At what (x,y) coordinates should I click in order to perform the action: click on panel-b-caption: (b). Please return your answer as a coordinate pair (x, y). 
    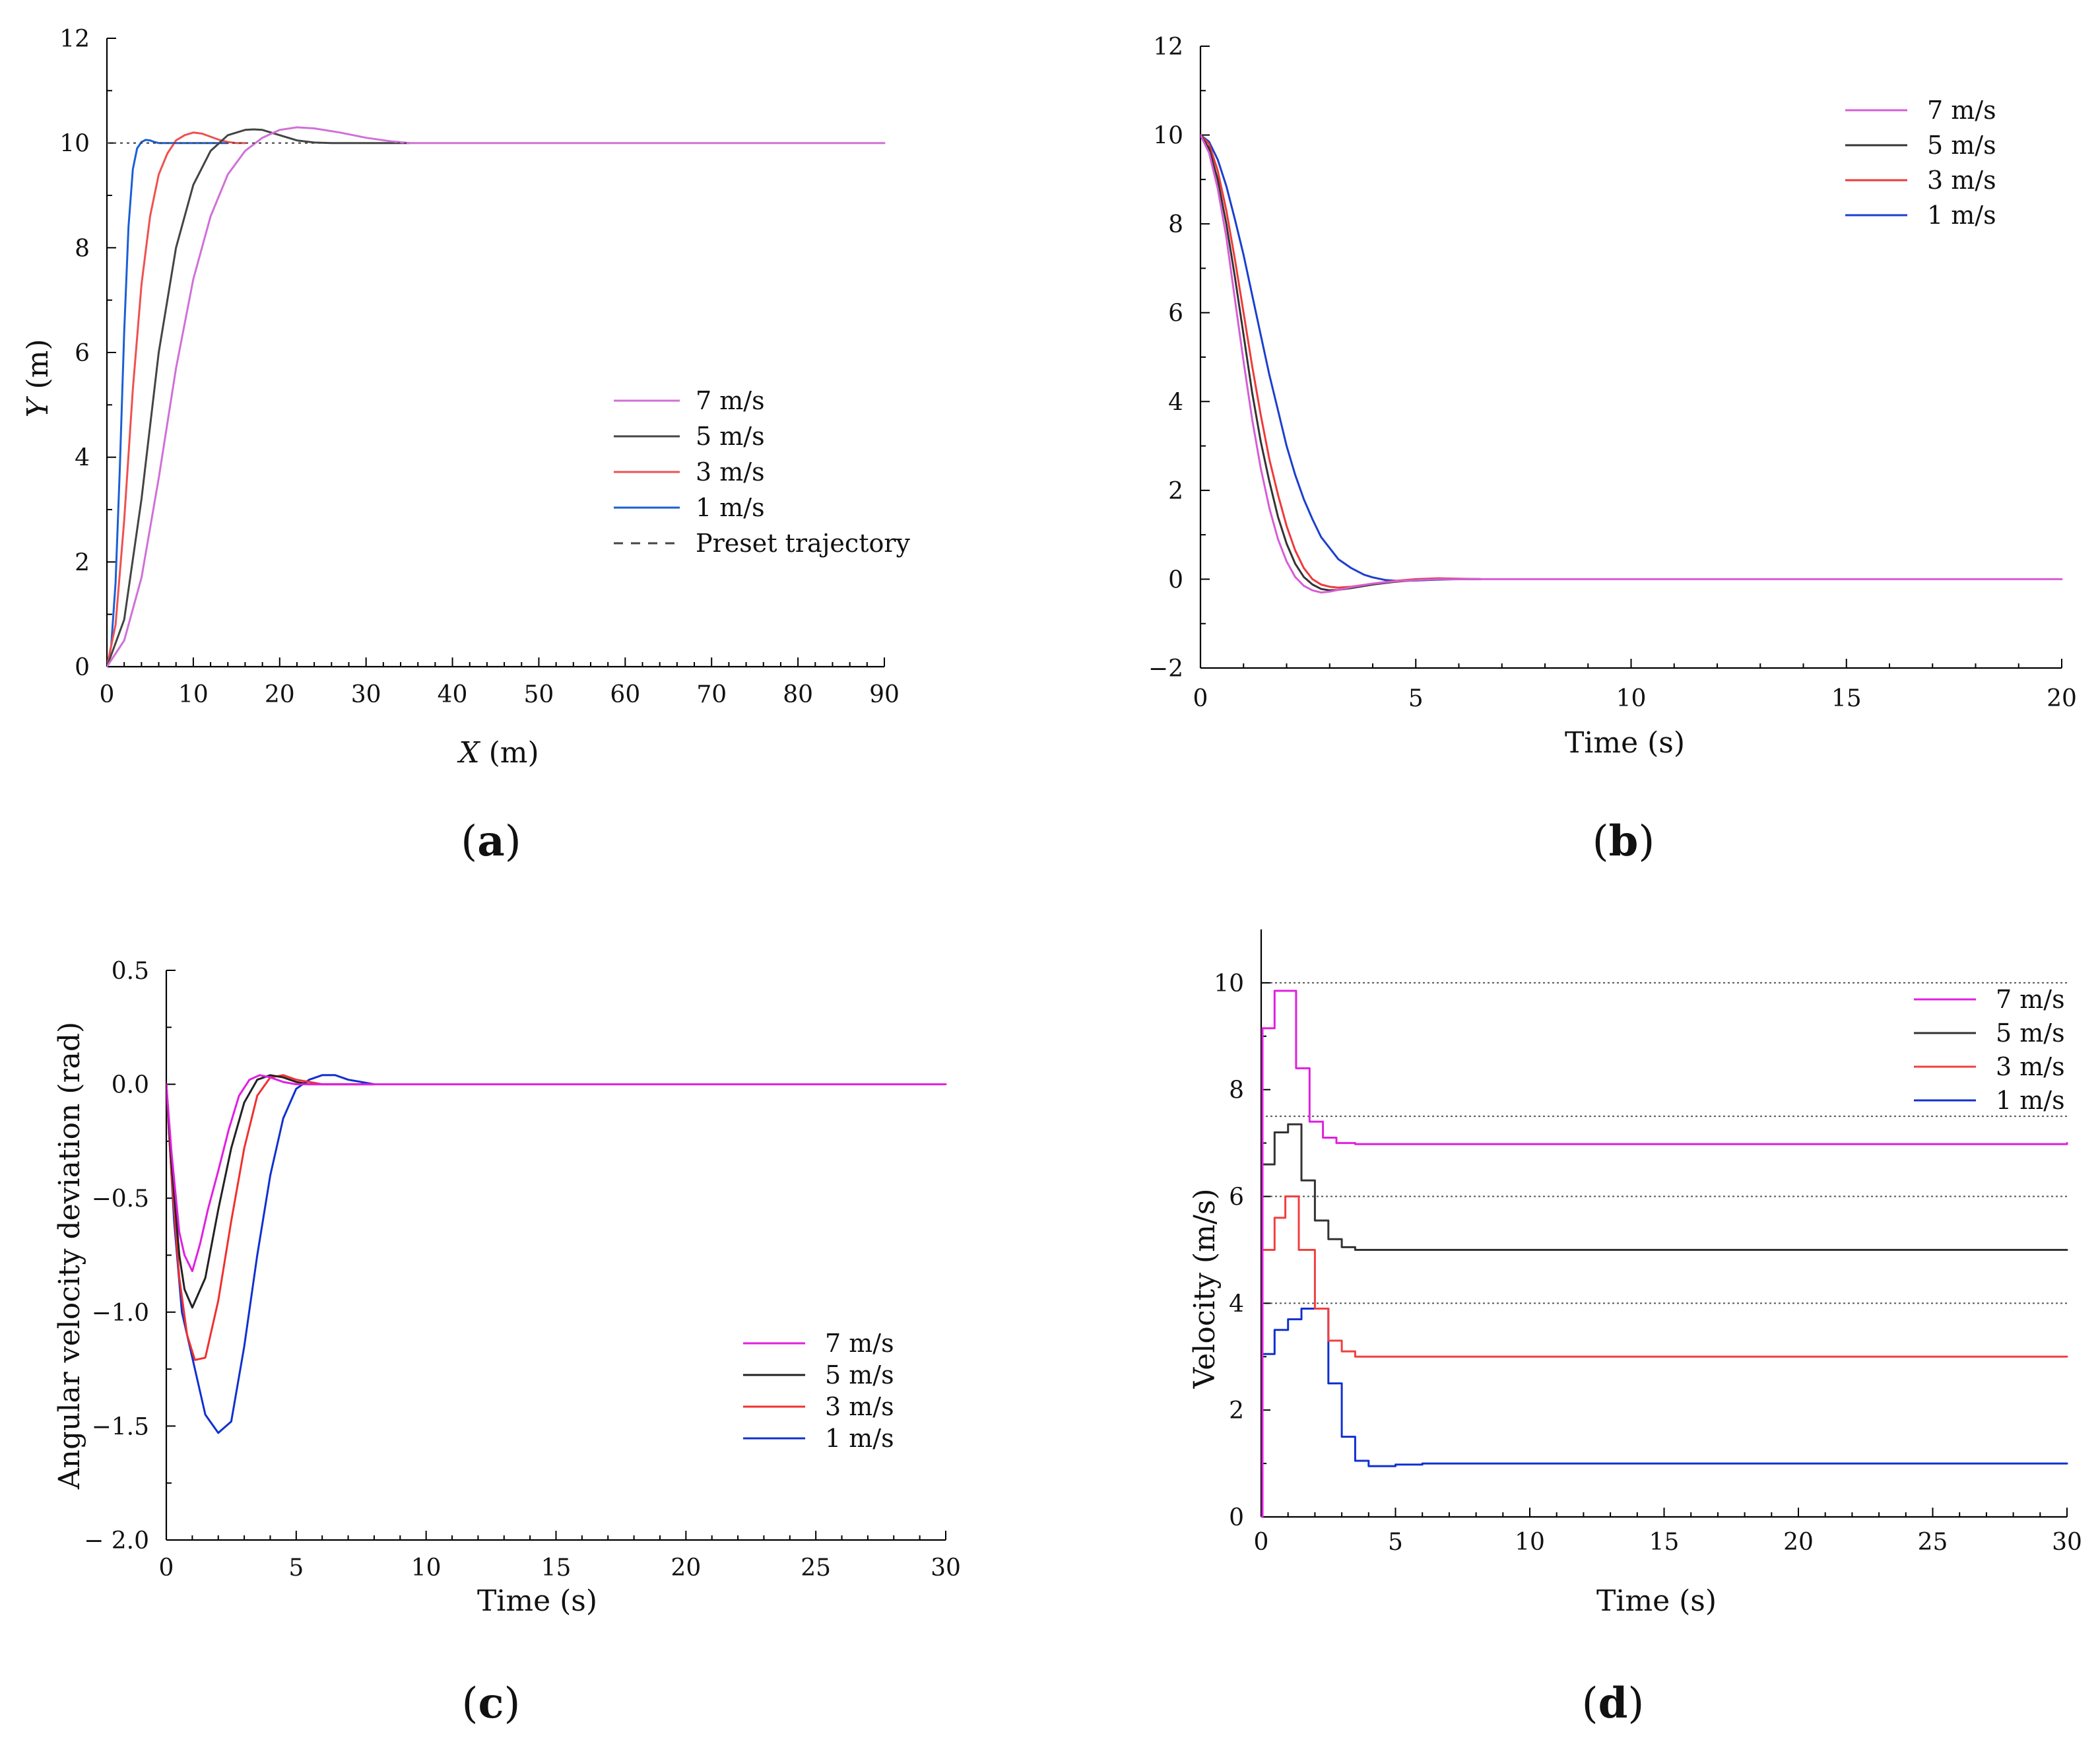
    Looking at the image, I should click on (1623, 842).